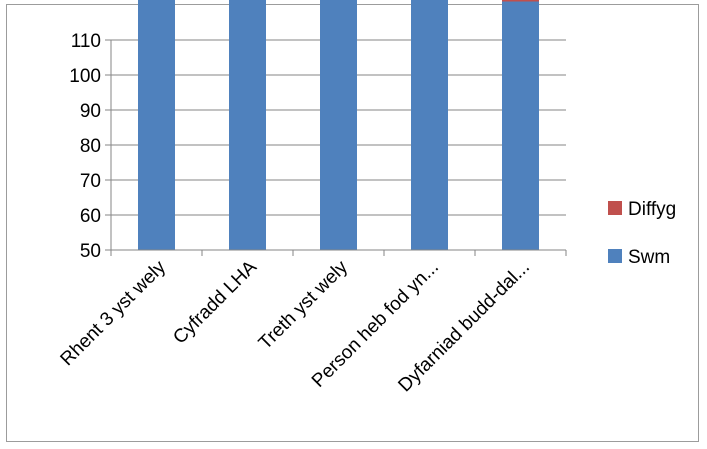  I want to click on x-category-label: Treth yst wely, so click(304, 305).